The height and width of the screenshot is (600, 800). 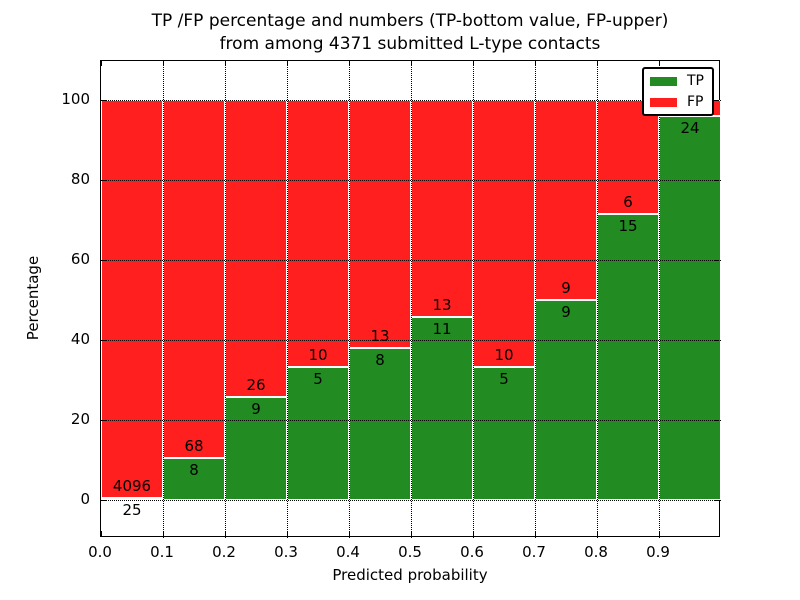 I want to click on x-tick-label-0.6: 0.6, so click(x=472, y=552).